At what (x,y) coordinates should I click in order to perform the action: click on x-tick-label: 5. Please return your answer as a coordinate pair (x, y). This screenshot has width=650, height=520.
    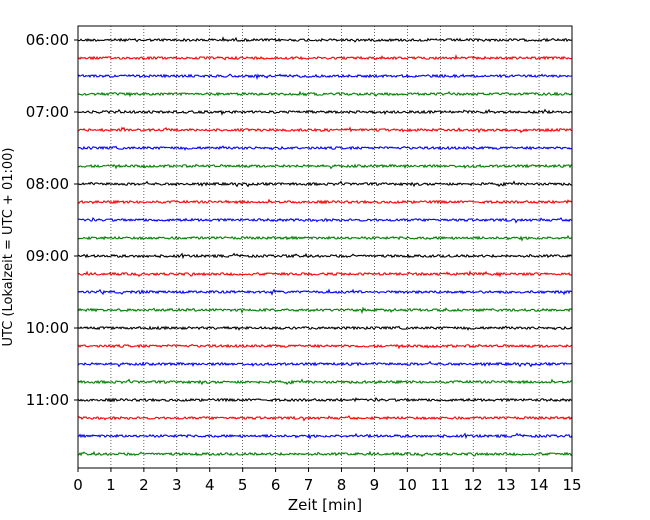
    Looking at the image, I should click on (243, 485).